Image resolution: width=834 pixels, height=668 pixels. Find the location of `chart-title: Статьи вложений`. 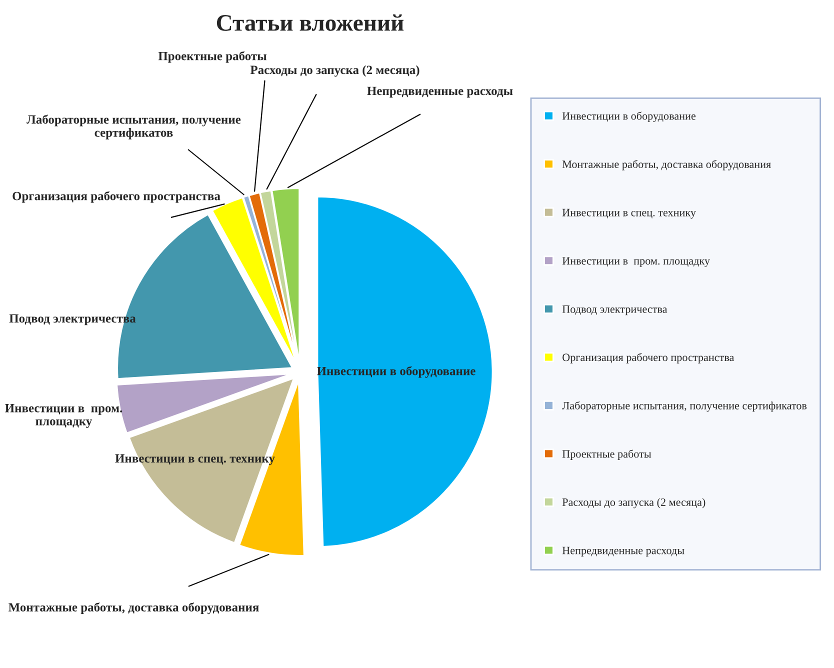

chart-title: Статьи вложений is located at coordinates (310, 22).